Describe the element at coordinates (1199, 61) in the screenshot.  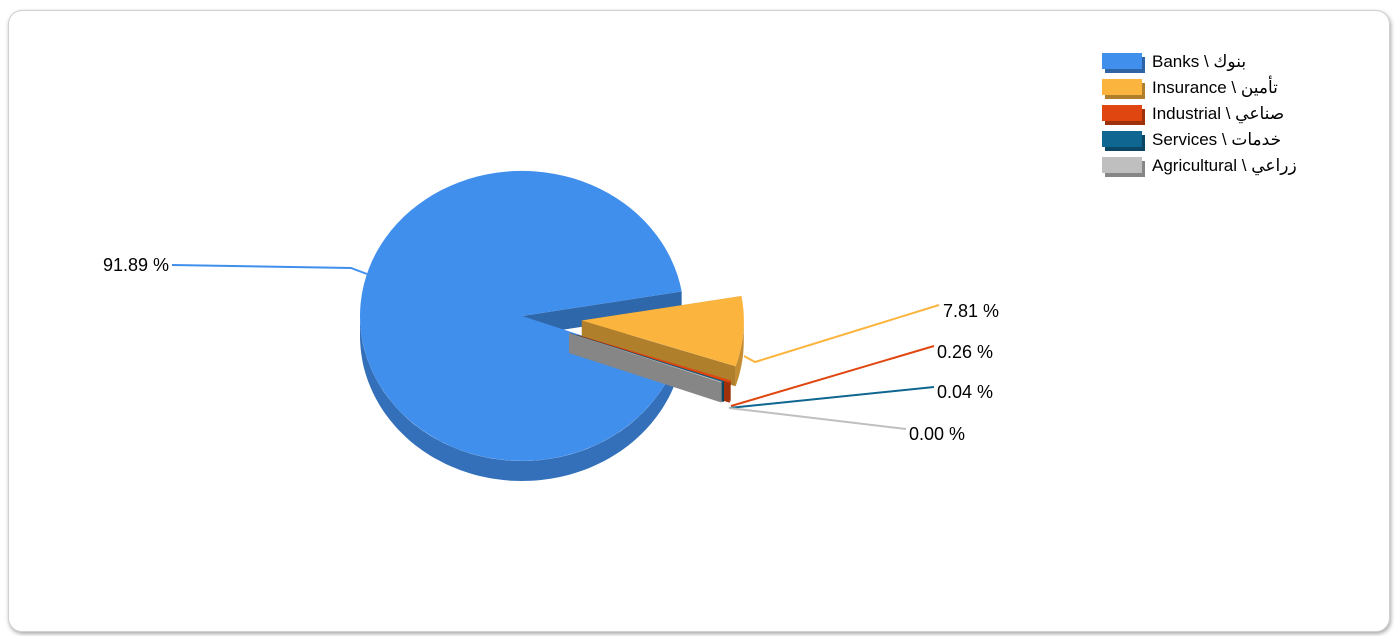
I see `legend-label-banks: Banks \ بنوك` at that location.